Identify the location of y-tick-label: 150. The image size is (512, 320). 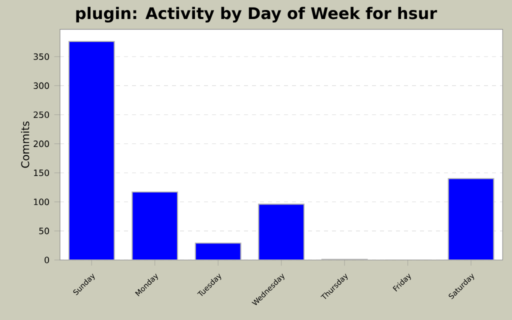
(42, 173).